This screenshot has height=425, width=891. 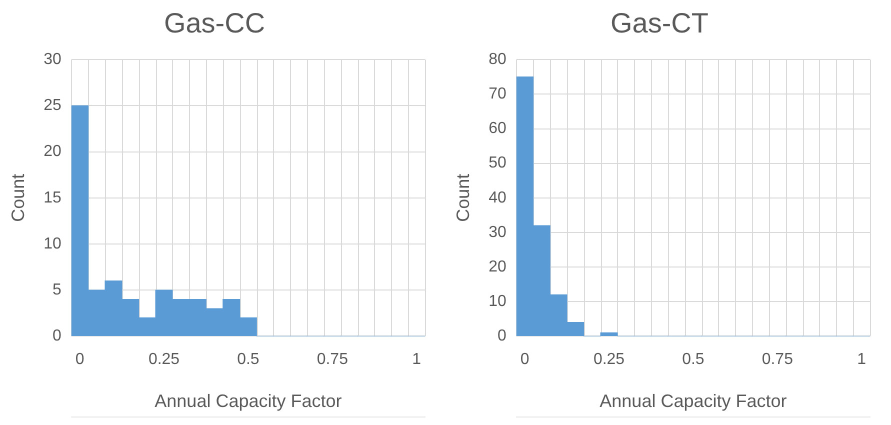 I want to click on y-tick-label: 70, so click(x=497, y=94).